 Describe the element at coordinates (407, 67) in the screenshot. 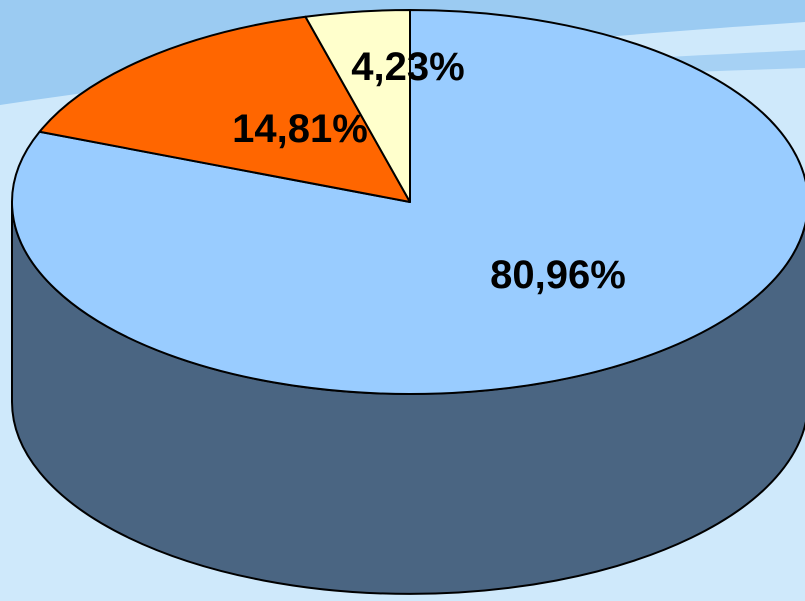

I see `slice-label-3: 4,23%` at that location.